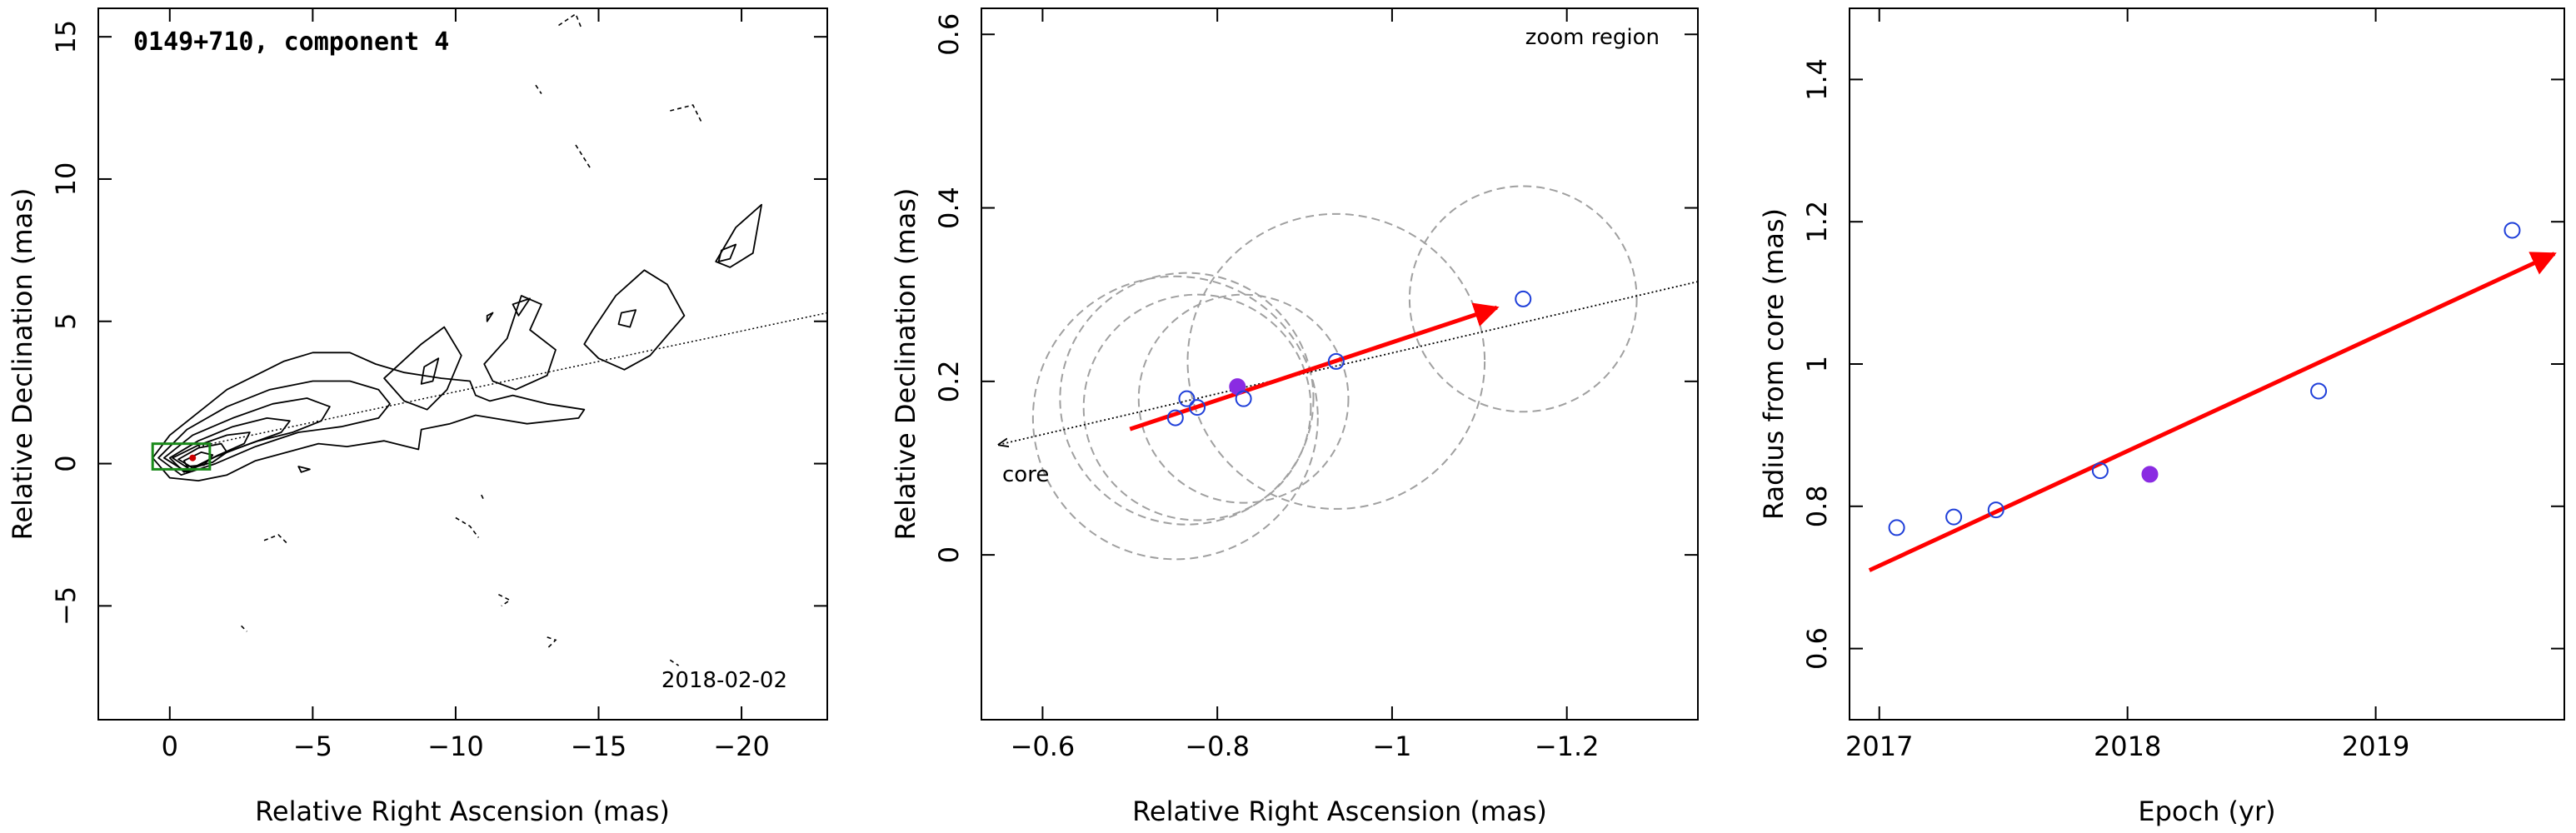  I want to click on x-tick-label: −20, so click(741, 746).